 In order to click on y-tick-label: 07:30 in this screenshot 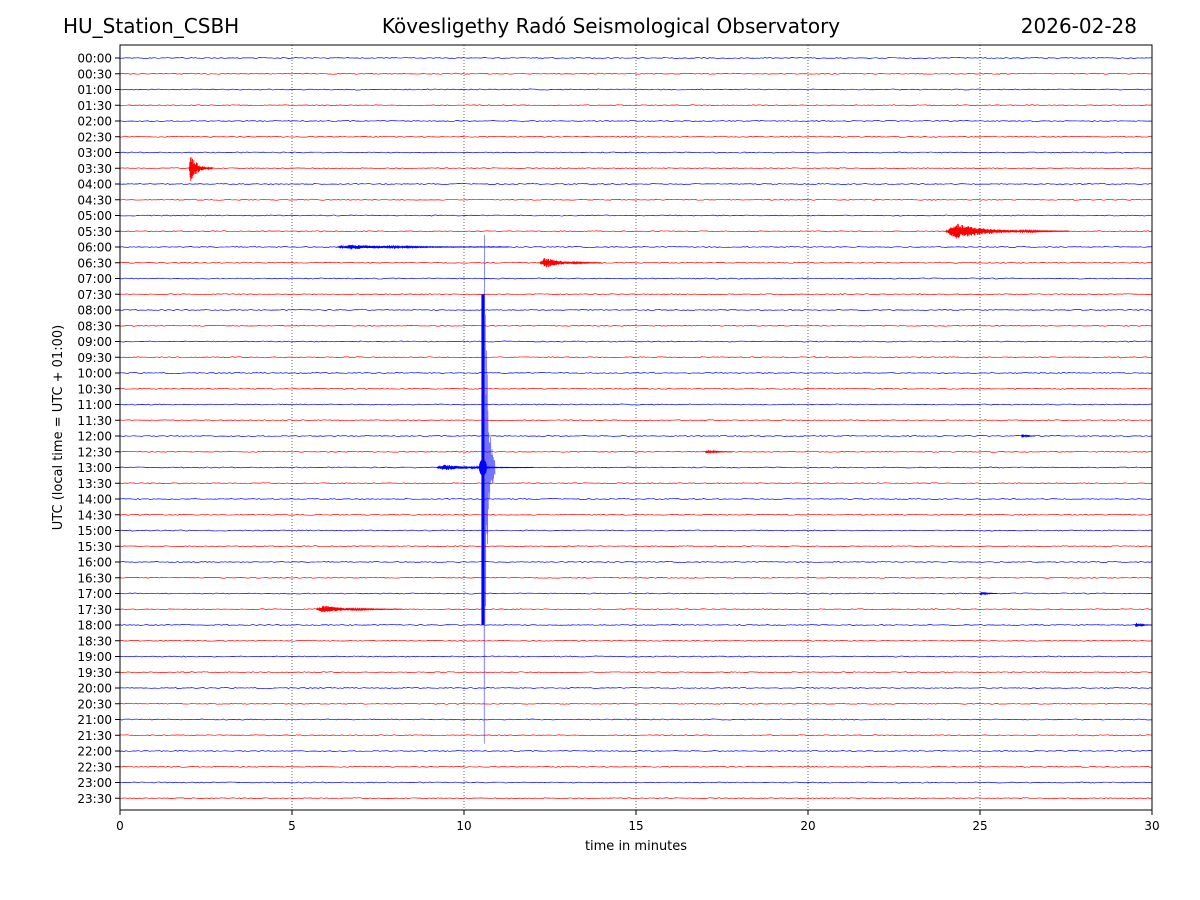, I will do `click(94, 295)`.